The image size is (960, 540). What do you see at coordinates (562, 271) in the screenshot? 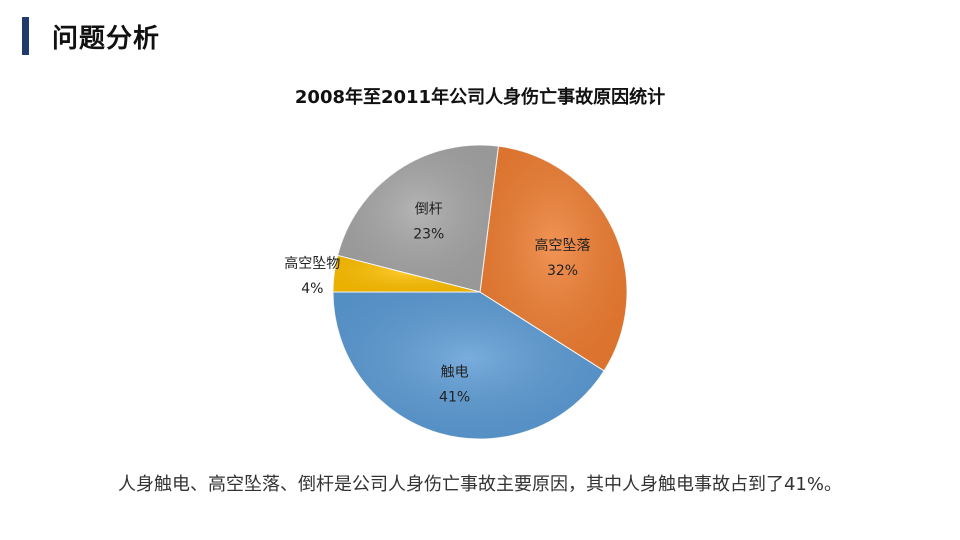
I see `slice-percent-label: 32%` at bounding box center [562, 271].